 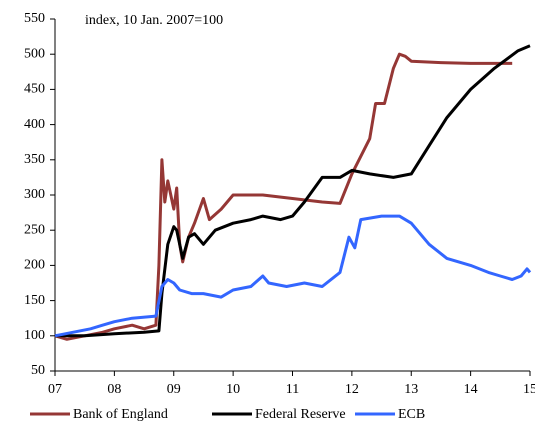 I want to click on x-tick-label: 12, so click(x=352, y=389).